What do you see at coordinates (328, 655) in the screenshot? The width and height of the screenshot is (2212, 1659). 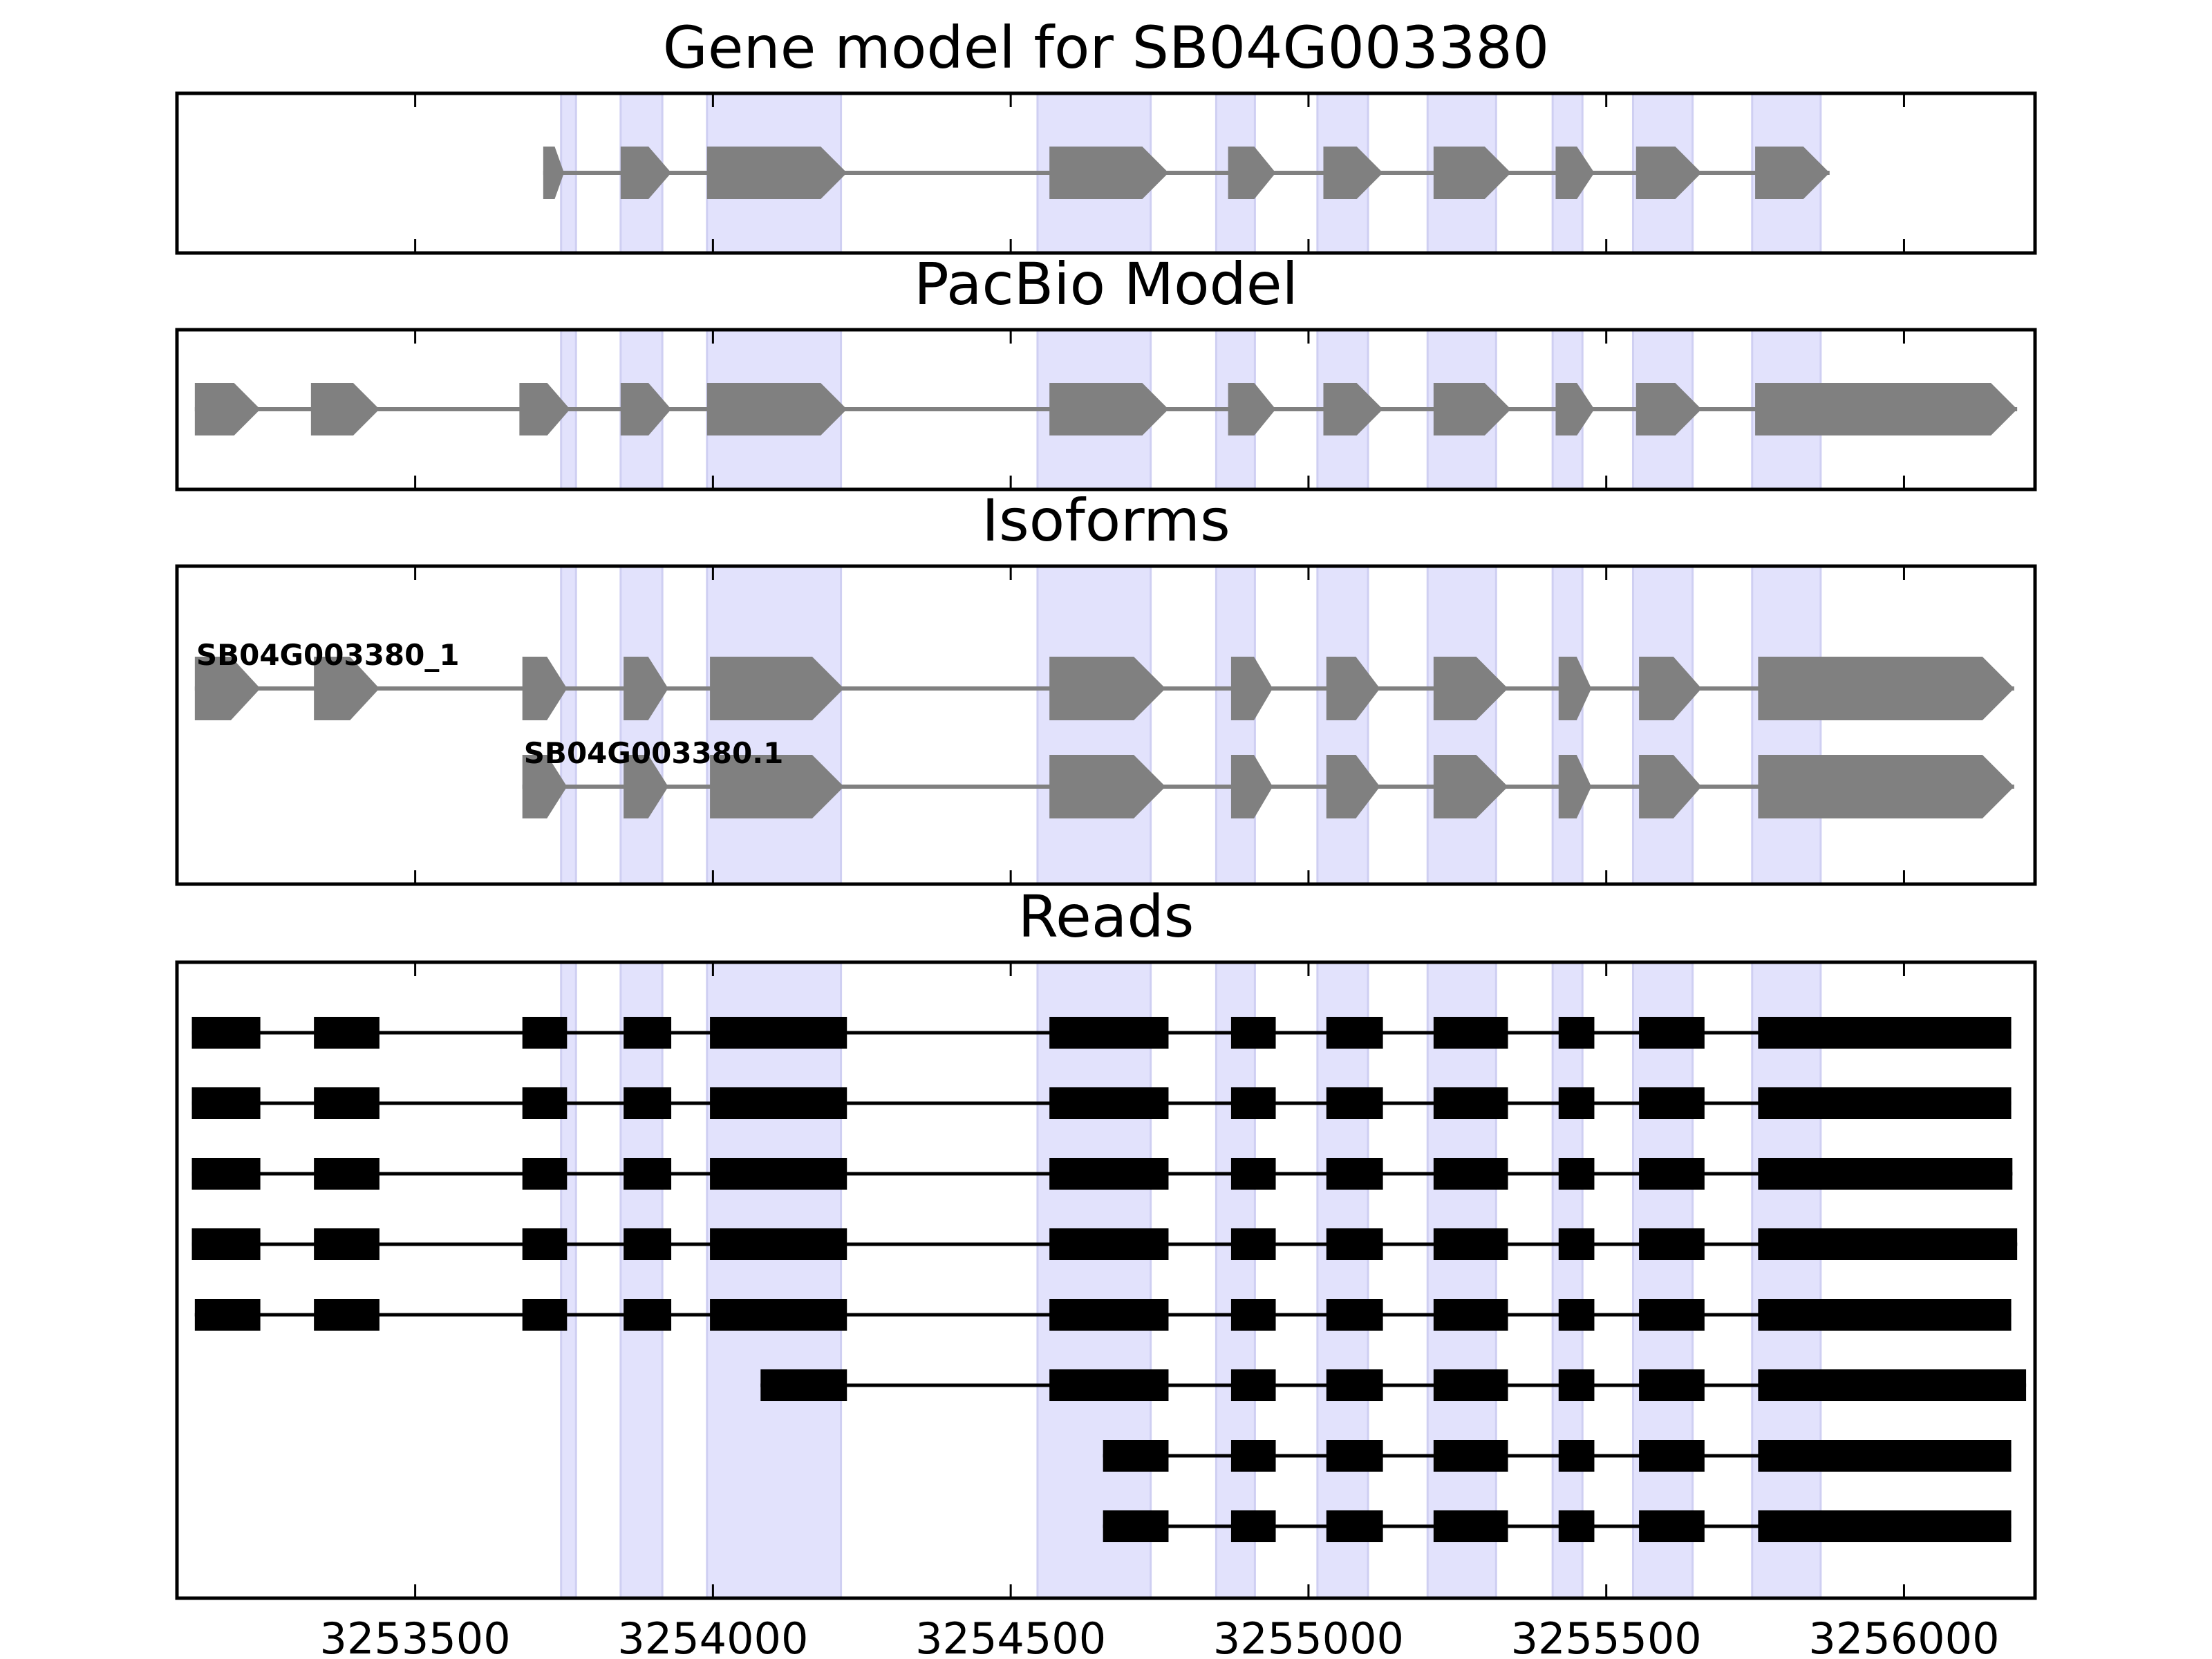 I see `isoform-label: SB04G003380_1` at bounding box center [328, 655].